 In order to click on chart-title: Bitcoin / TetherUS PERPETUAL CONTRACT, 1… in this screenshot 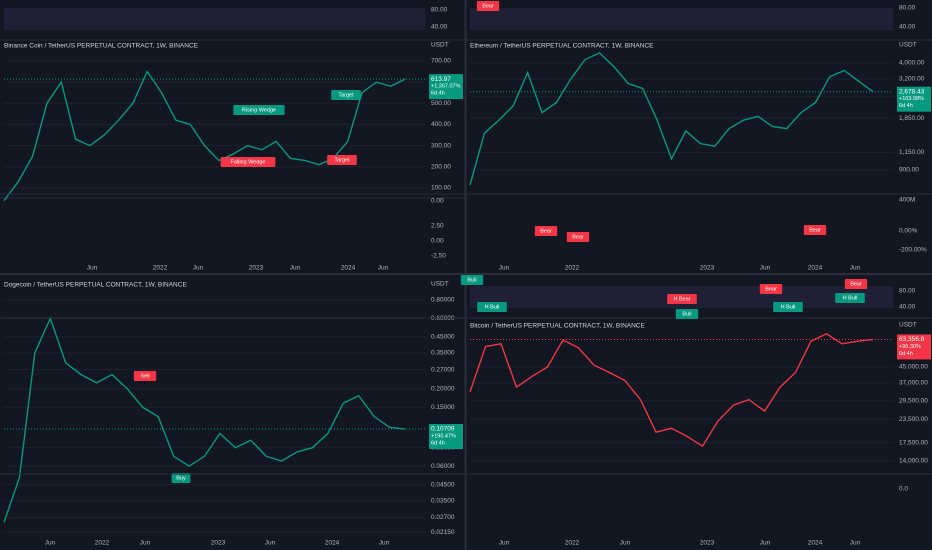, I will do `click(557, 326)`.